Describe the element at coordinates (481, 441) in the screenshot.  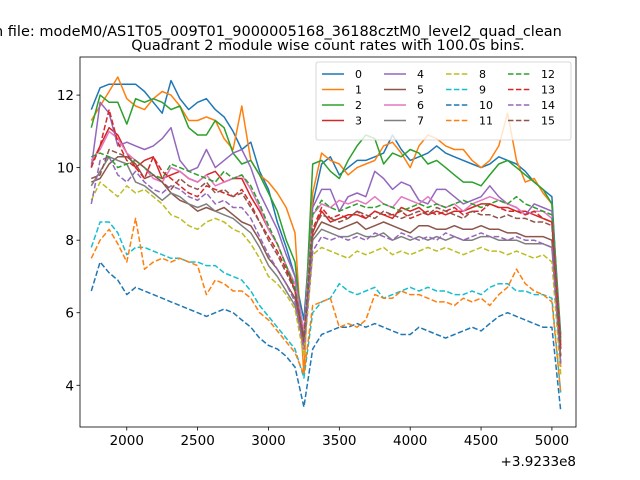
I see `x-tick-label: 4500` at that location.